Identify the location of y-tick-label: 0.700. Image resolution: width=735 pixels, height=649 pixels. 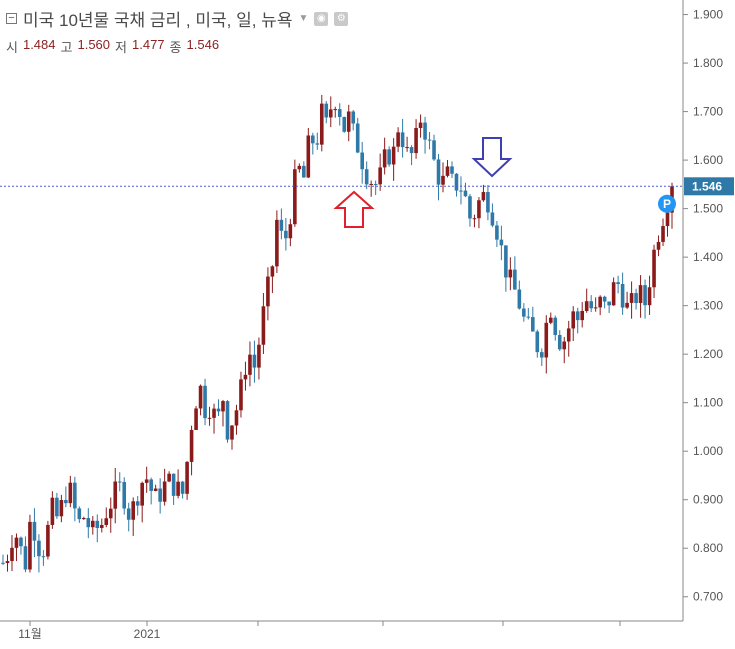
(708, 597).